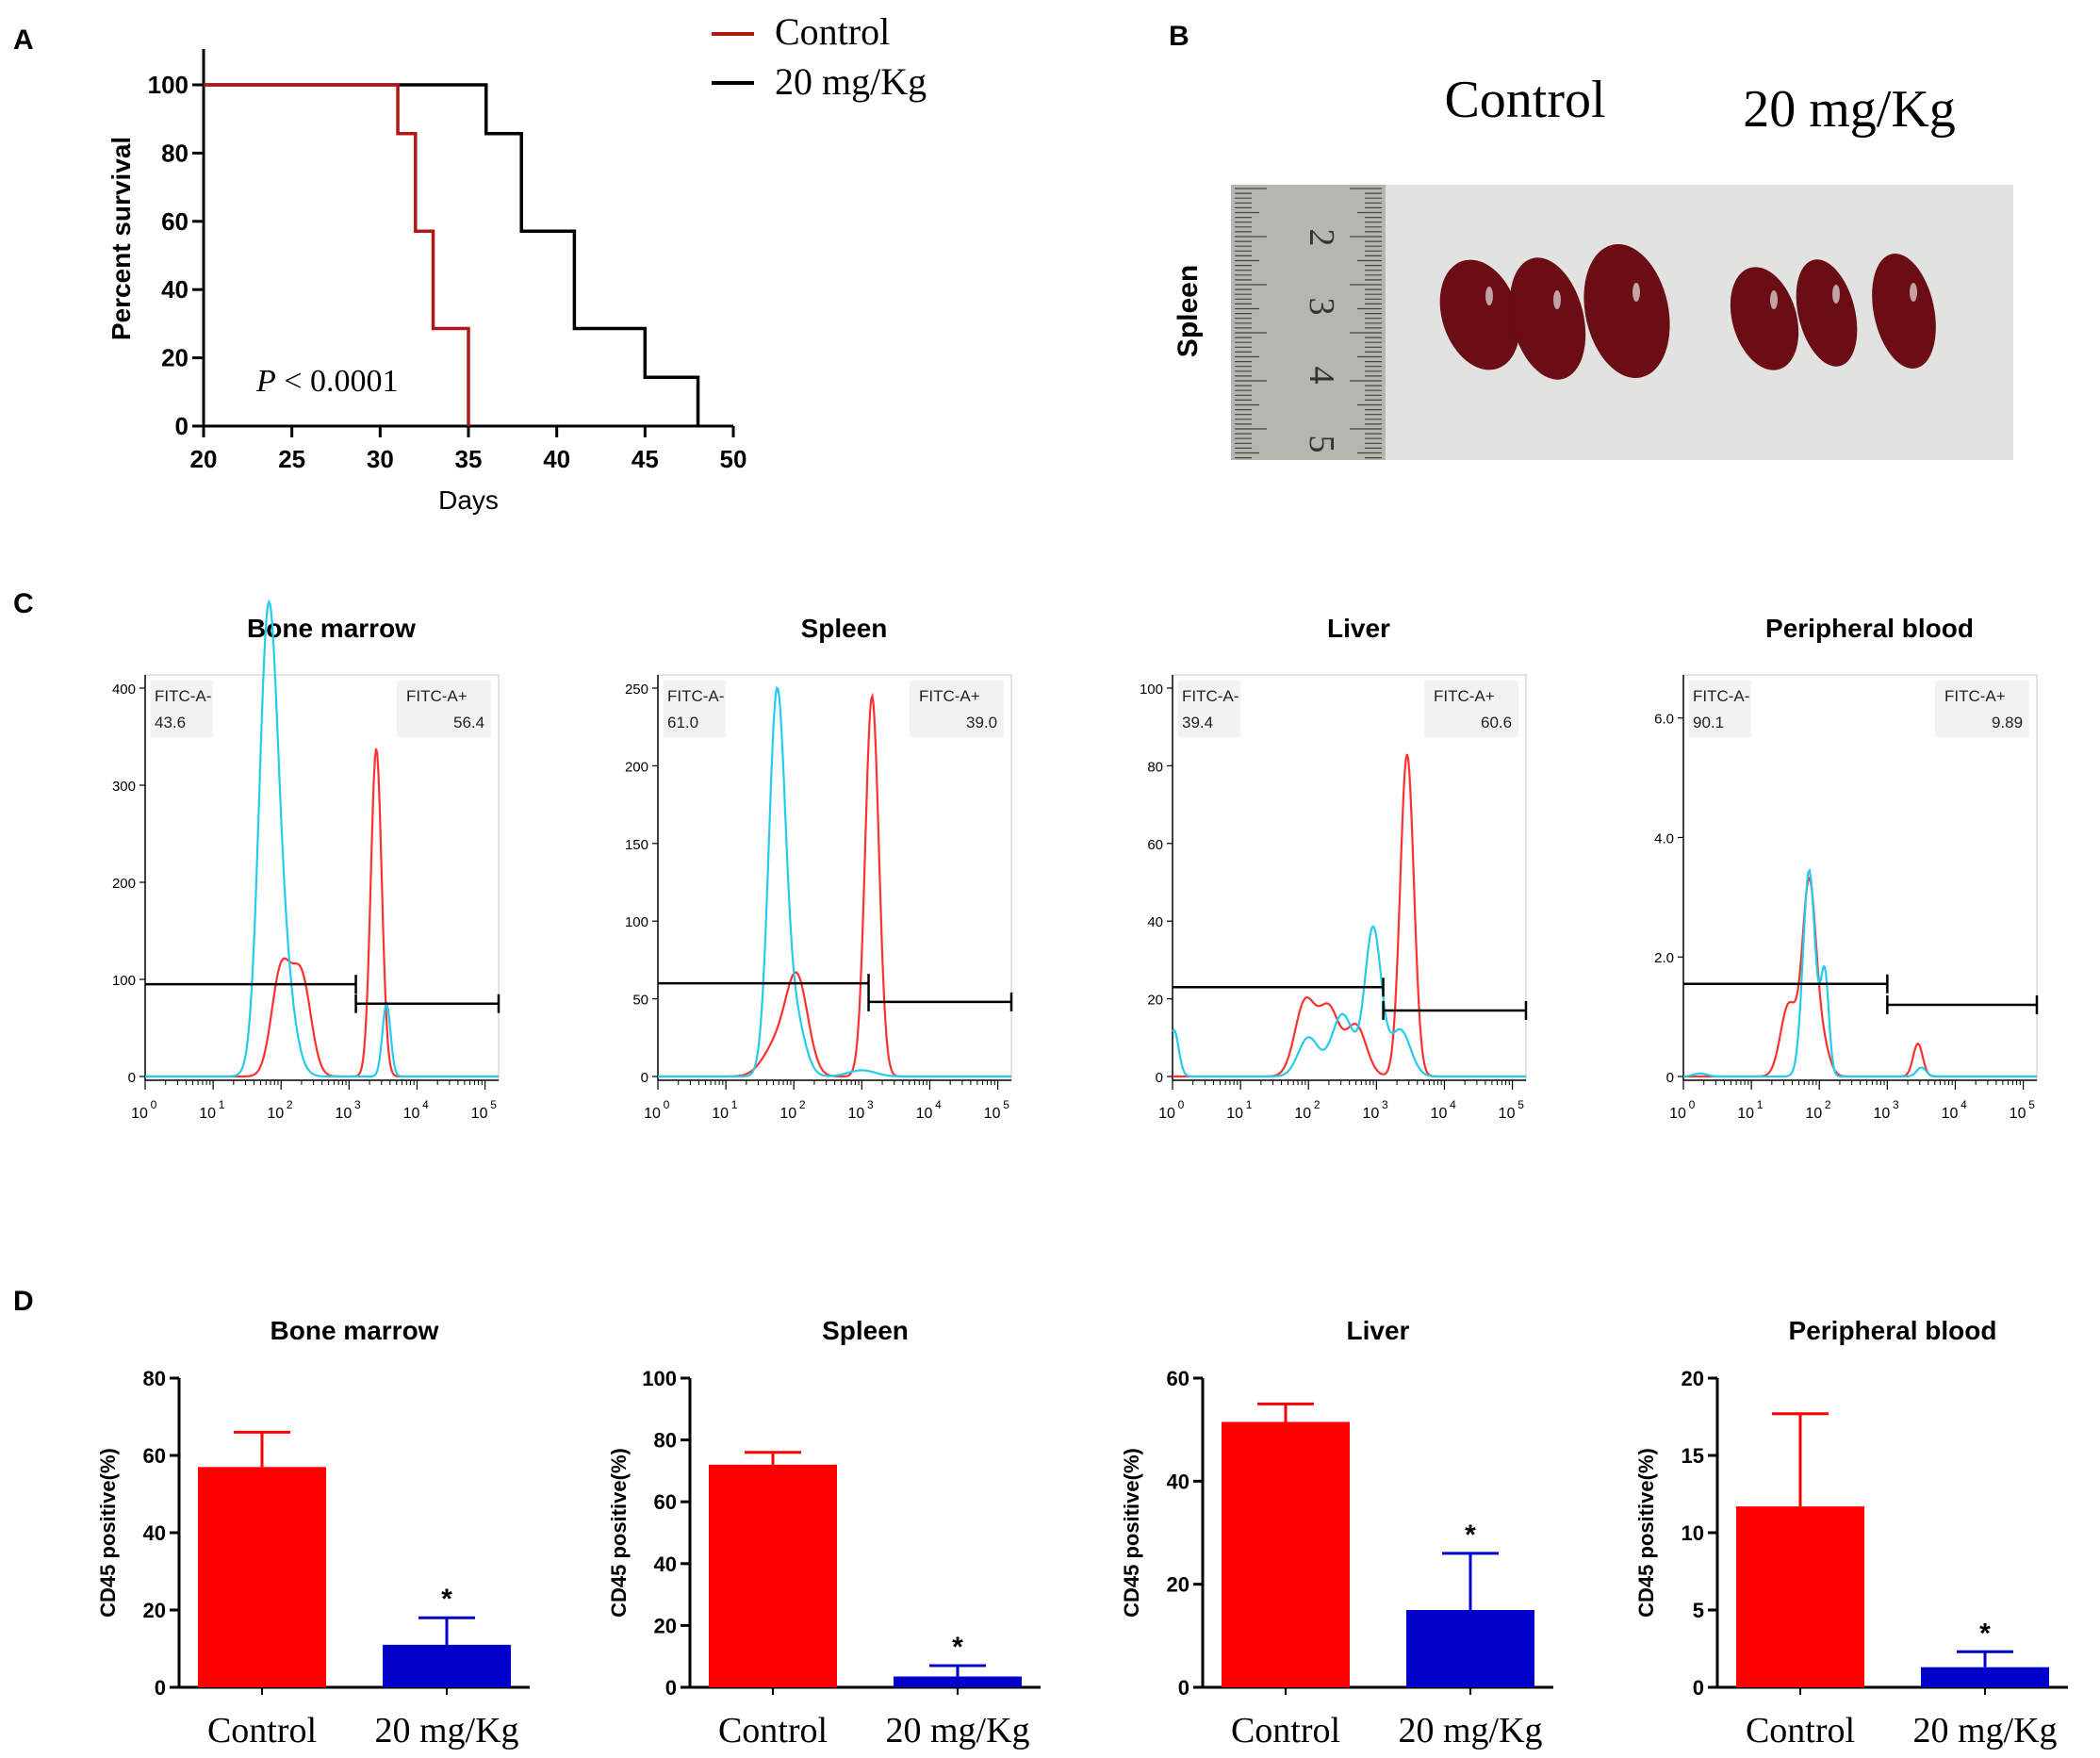 This screenshot has height=1758, width=2100. I want to click on flow-x-tick-exponent: 2, so click(1317, 1105).